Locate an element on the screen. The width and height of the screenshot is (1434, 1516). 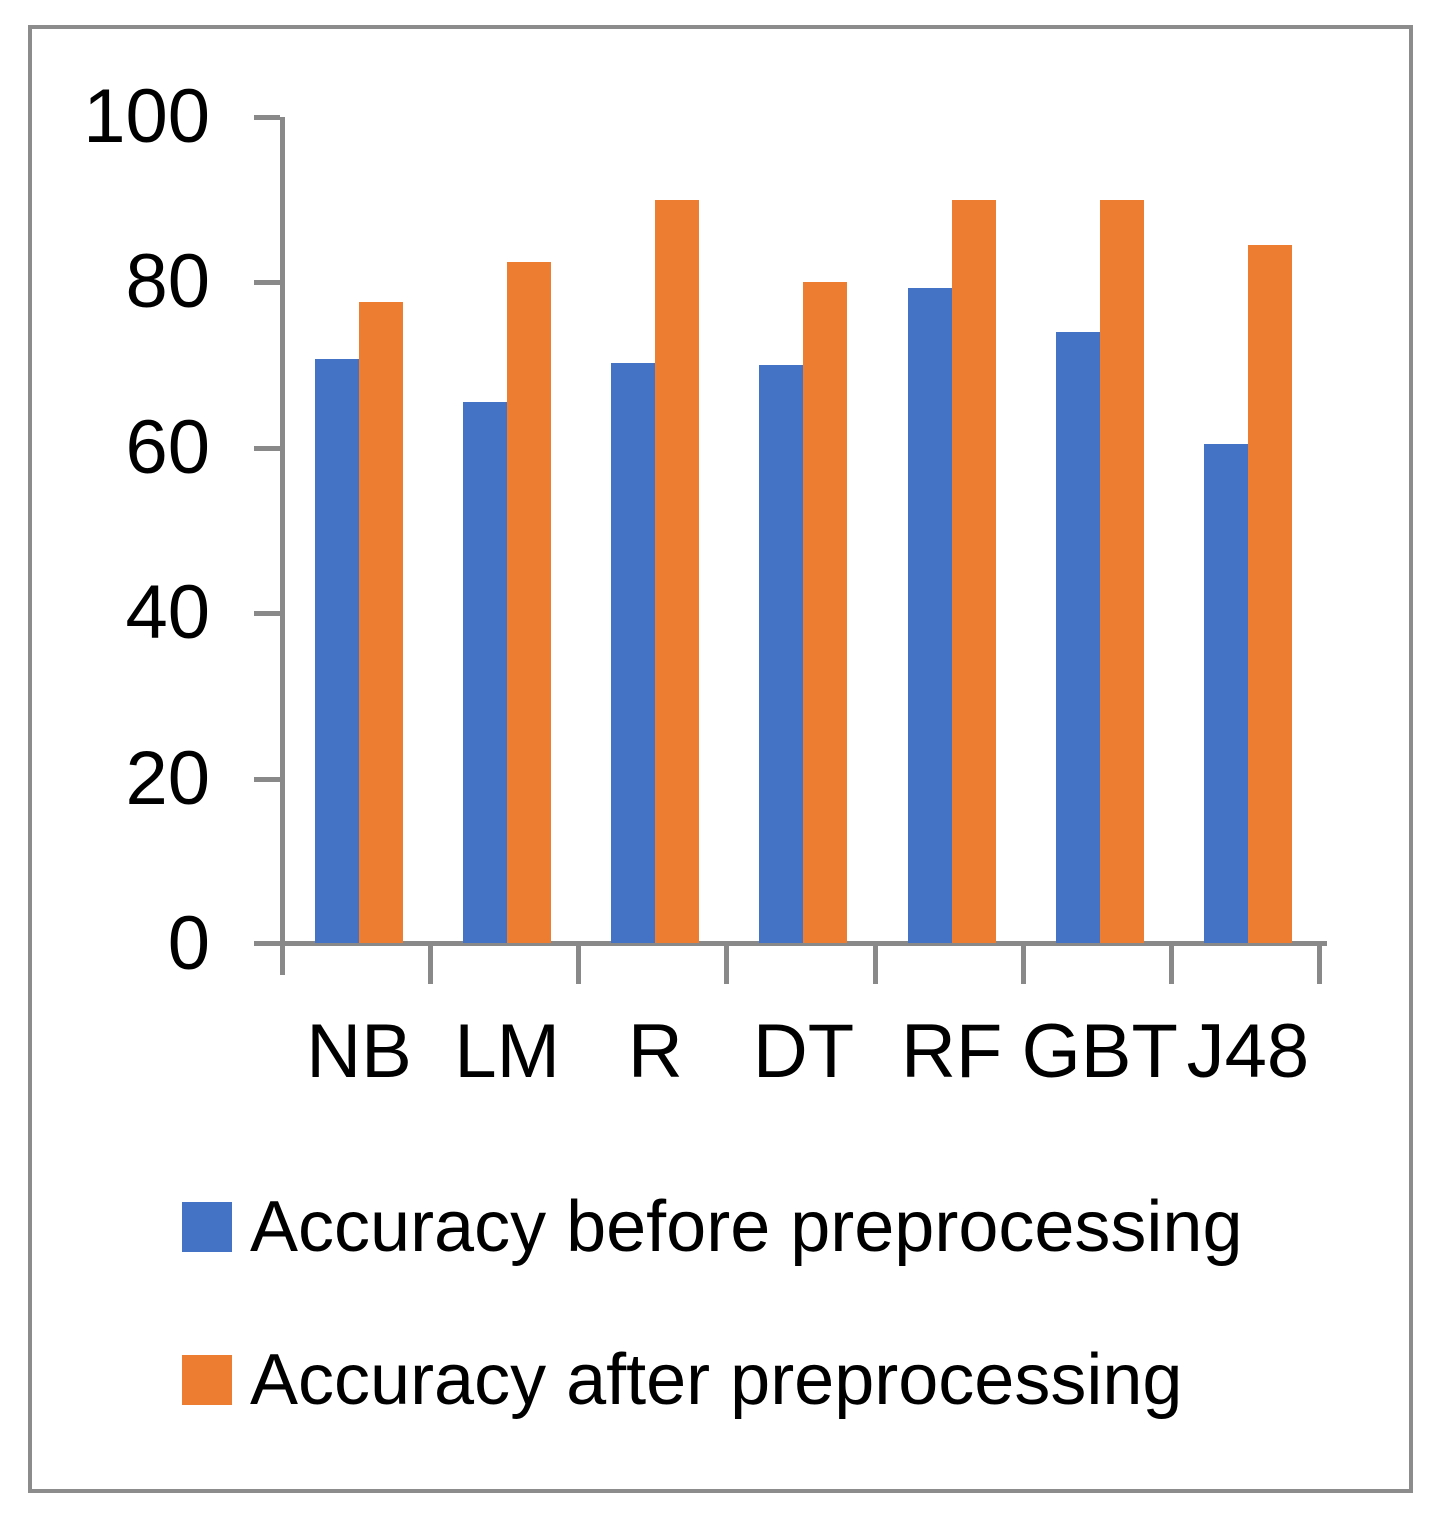
y-tick-label: 100 is located at coordinates (146, 116).